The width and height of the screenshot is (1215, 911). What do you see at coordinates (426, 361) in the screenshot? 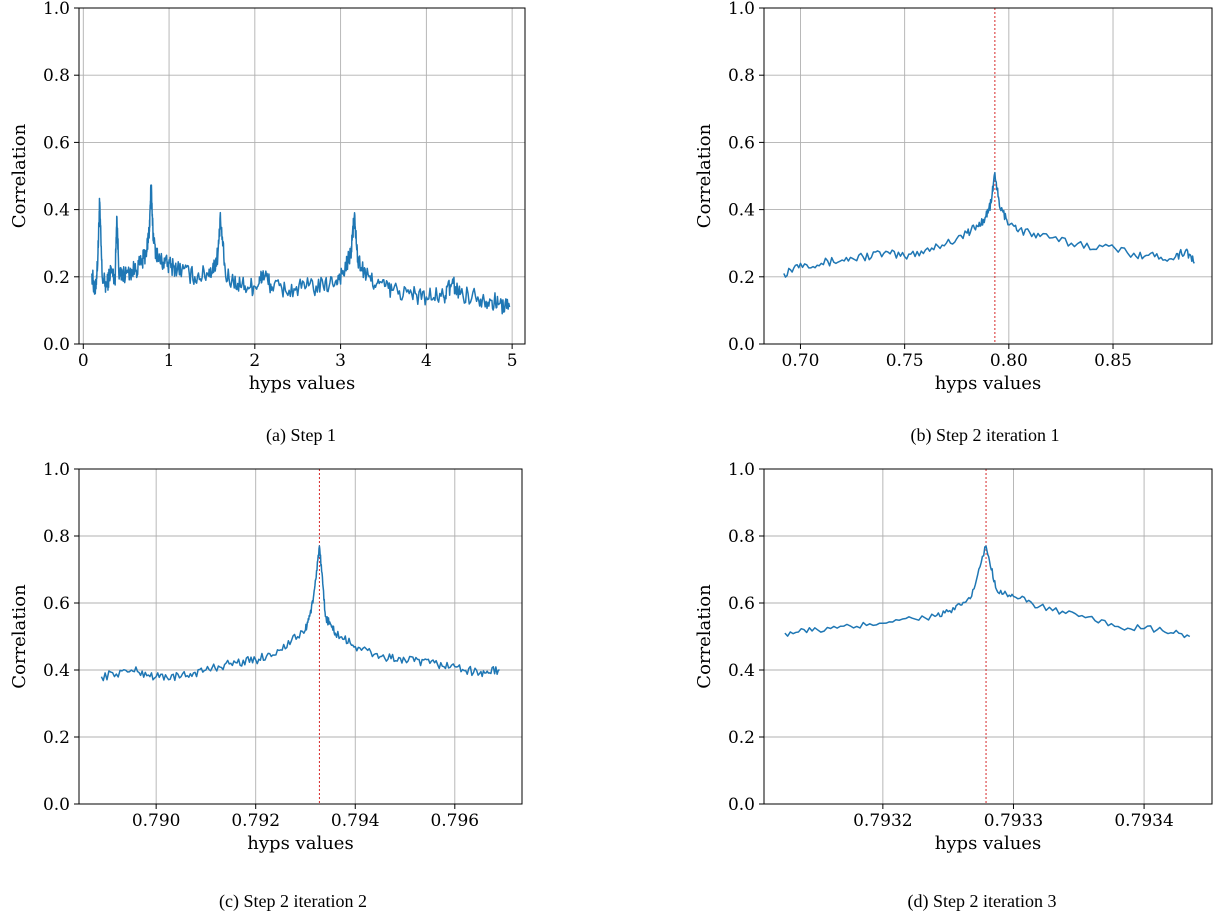
I see `panel-a-xtick-label-4: 4` at bounding box center [426, 361].